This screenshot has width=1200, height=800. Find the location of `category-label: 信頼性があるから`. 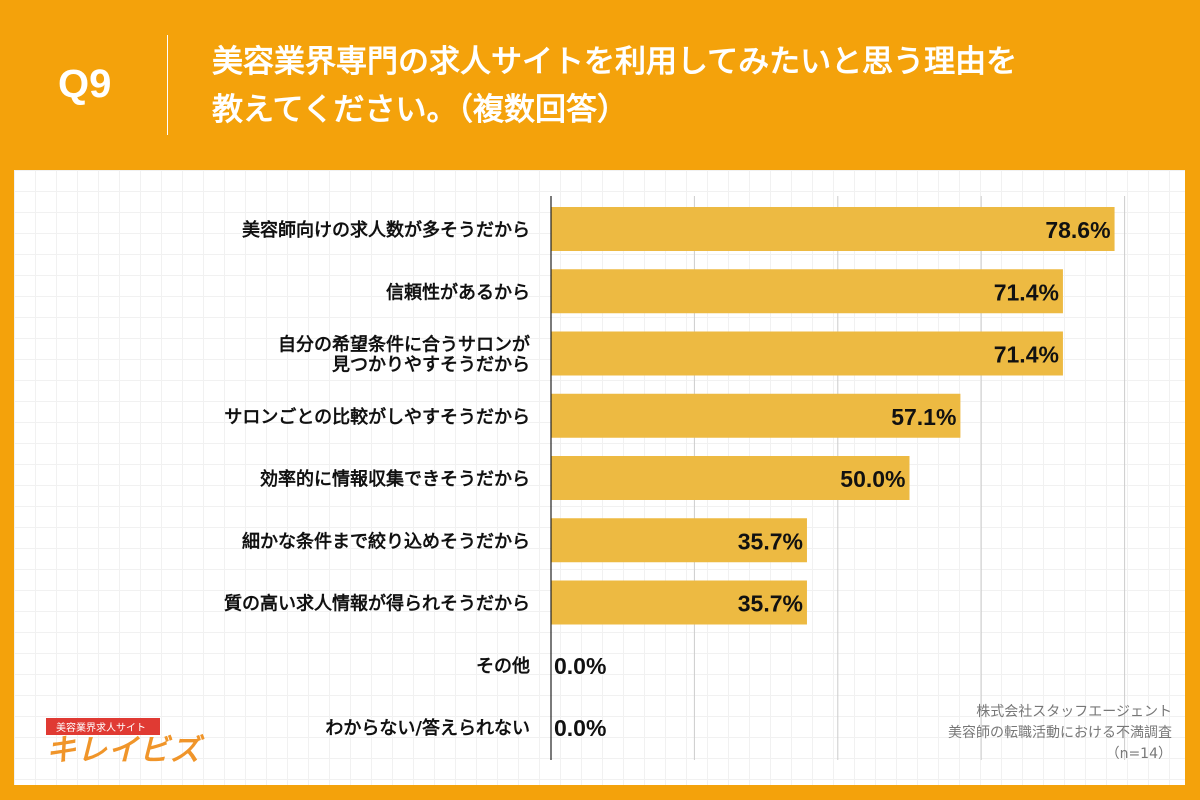

category-label: 信頼性があるから is located at coordinates (458, 292).